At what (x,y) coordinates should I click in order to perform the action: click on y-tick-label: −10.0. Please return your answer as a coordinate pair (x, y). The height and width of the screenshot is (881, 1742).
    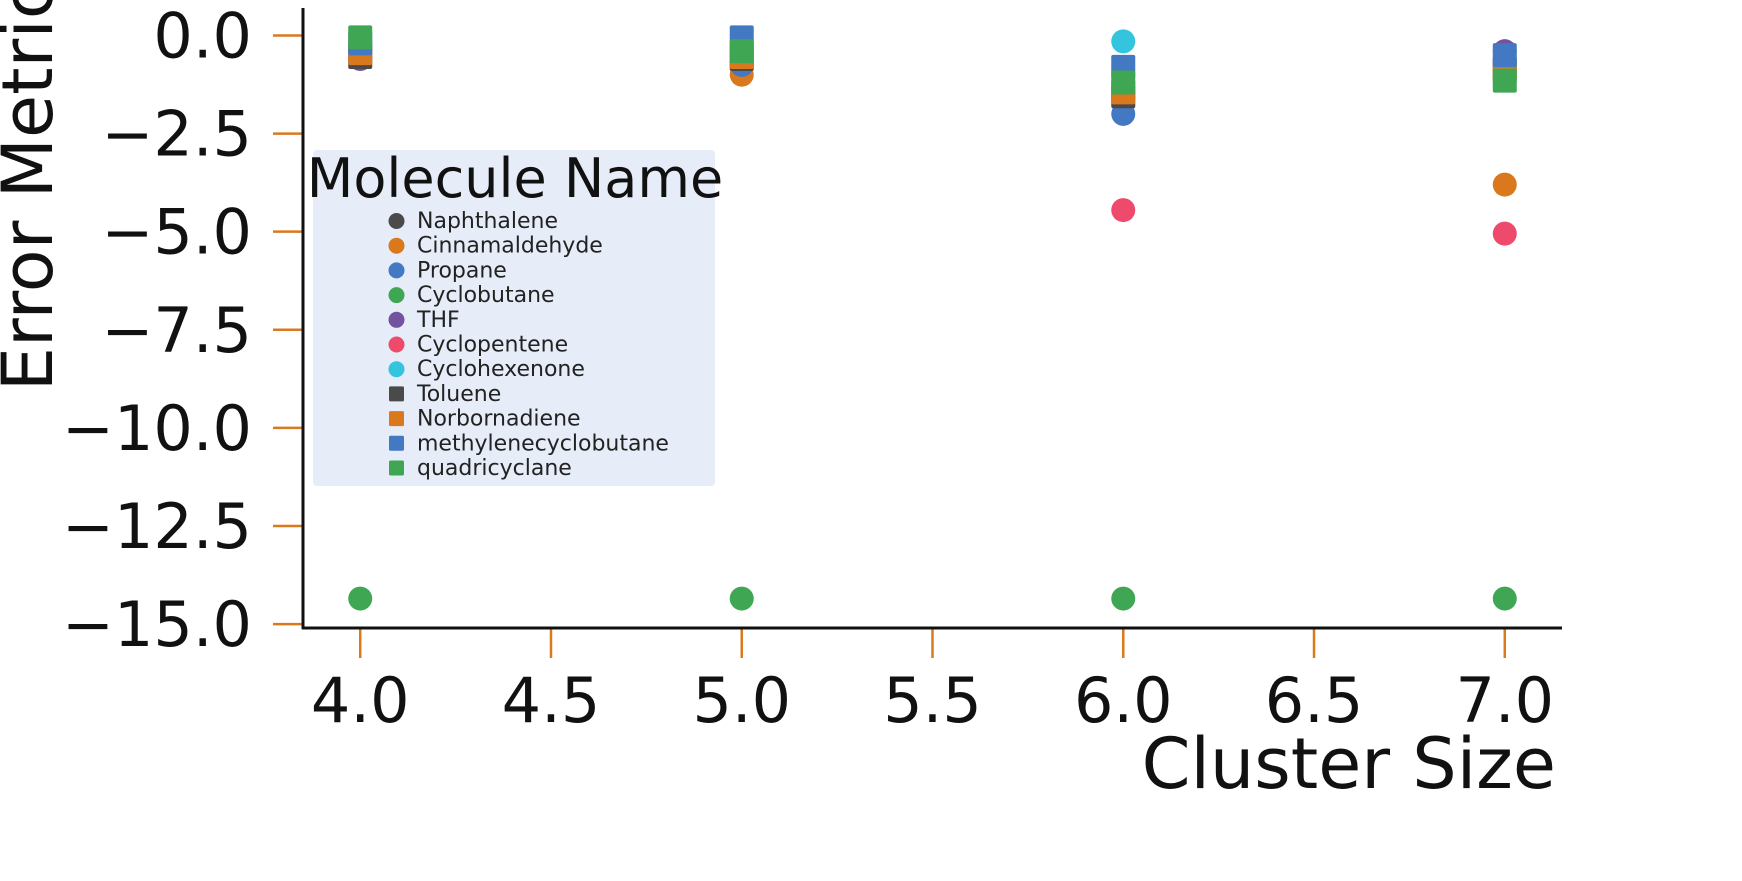
    Looking at the image, I should click on (157, 428).